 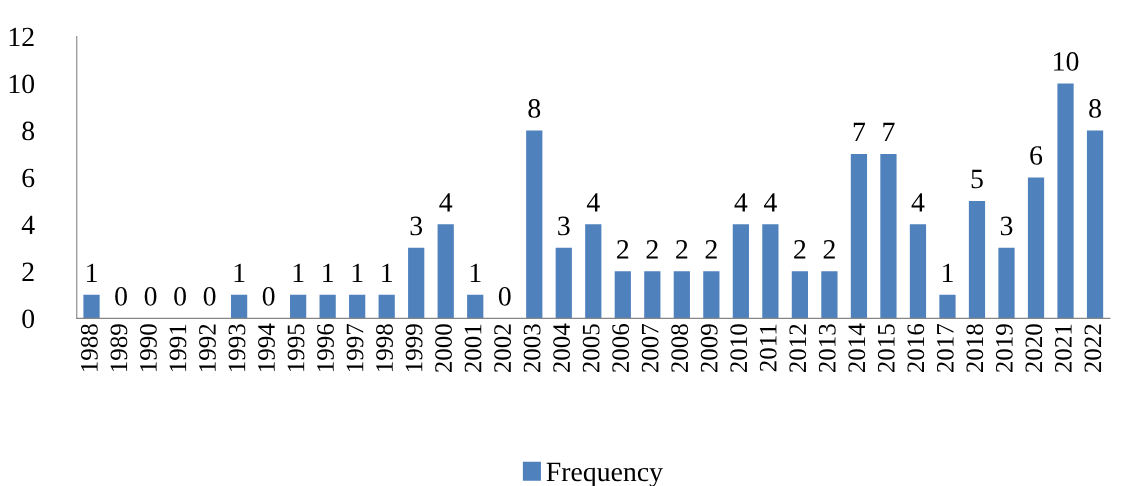 What do you see at coordinates (414, 347) in the screenshot?
I see `x-tick-label: 1999` at bounding box center [414, 347].